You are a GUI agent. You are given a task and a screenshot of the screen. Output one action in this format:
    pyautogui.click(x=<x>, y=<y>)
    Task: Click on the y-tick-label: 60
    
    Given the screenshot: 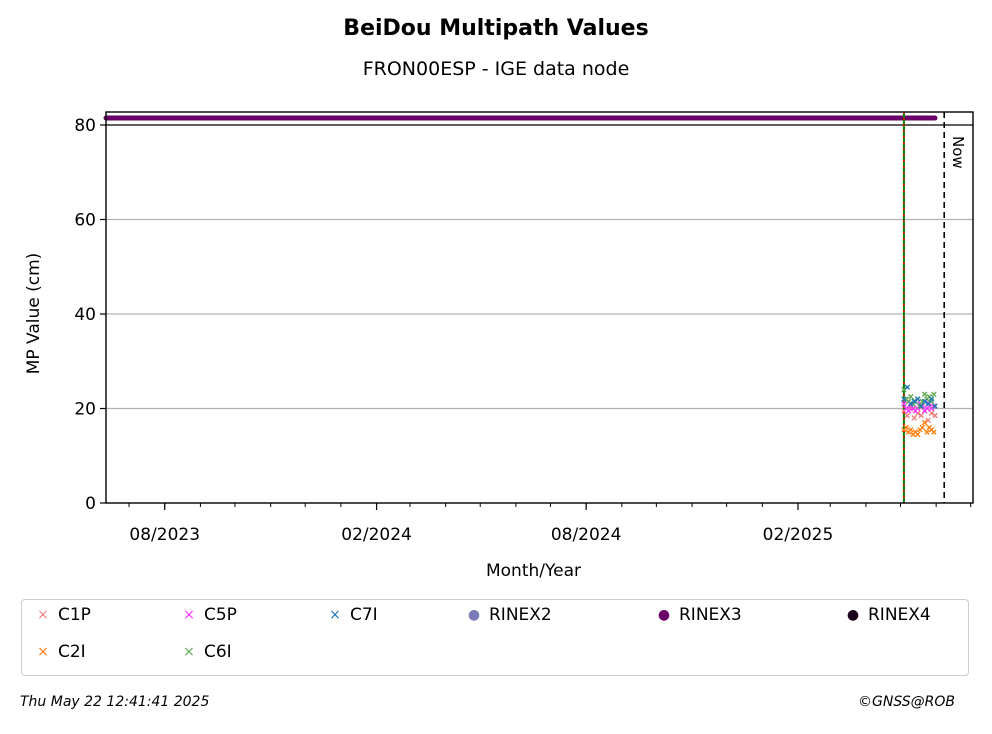 What is the action you would take?
    pyautogui.click(x=85, y=221)
    